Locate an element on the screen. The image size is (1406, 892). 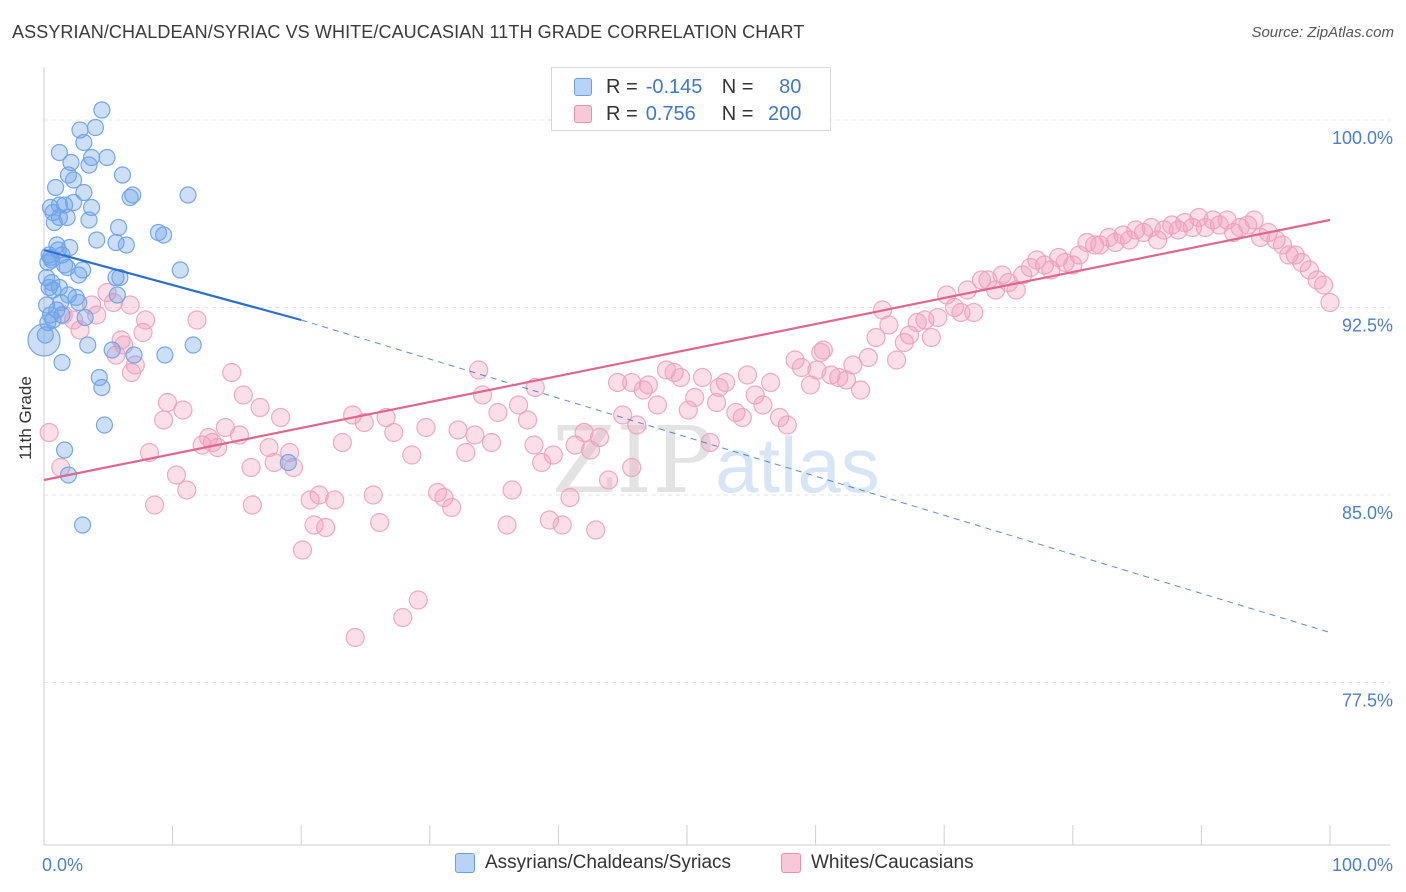
legend-n-label: N = is located at coordinates (737, 113).